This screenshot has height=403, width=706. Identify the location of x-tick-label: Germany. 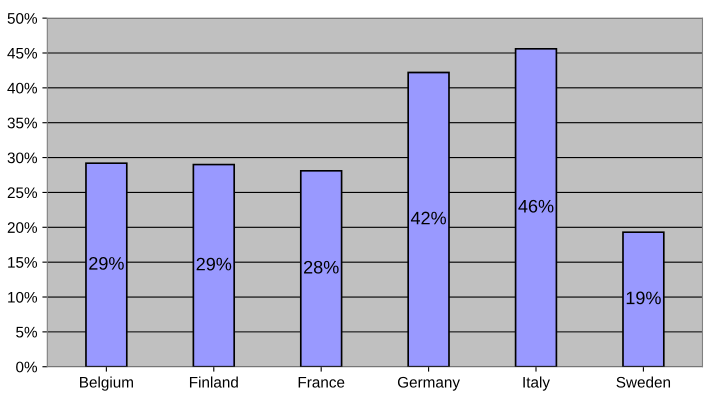
(429, 383).